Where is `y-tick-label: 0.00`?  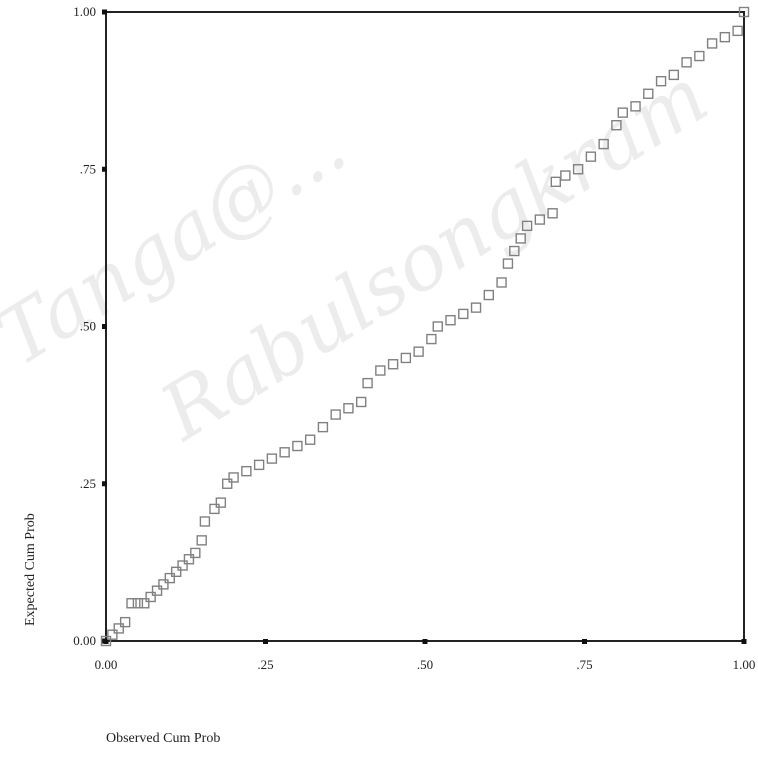
y-tick-label: 0.00 is located at coordinates (84, 640).